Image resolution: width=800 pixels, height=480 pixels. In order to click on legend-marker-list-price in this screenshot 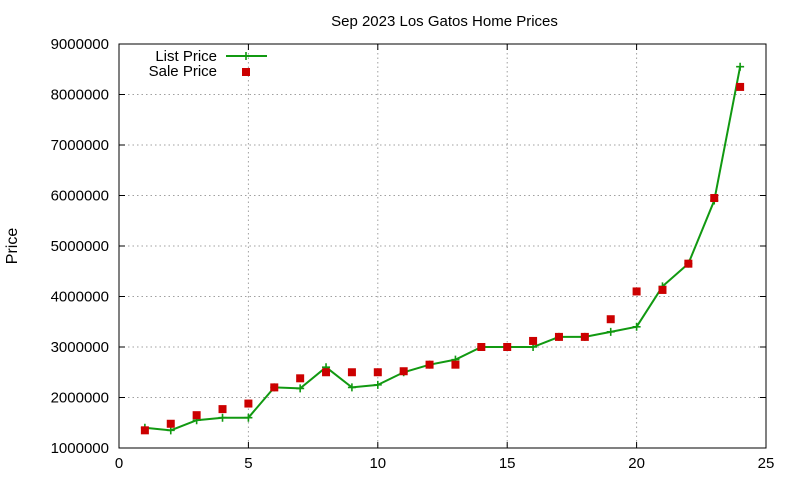, I will do `click(246, 56)`.